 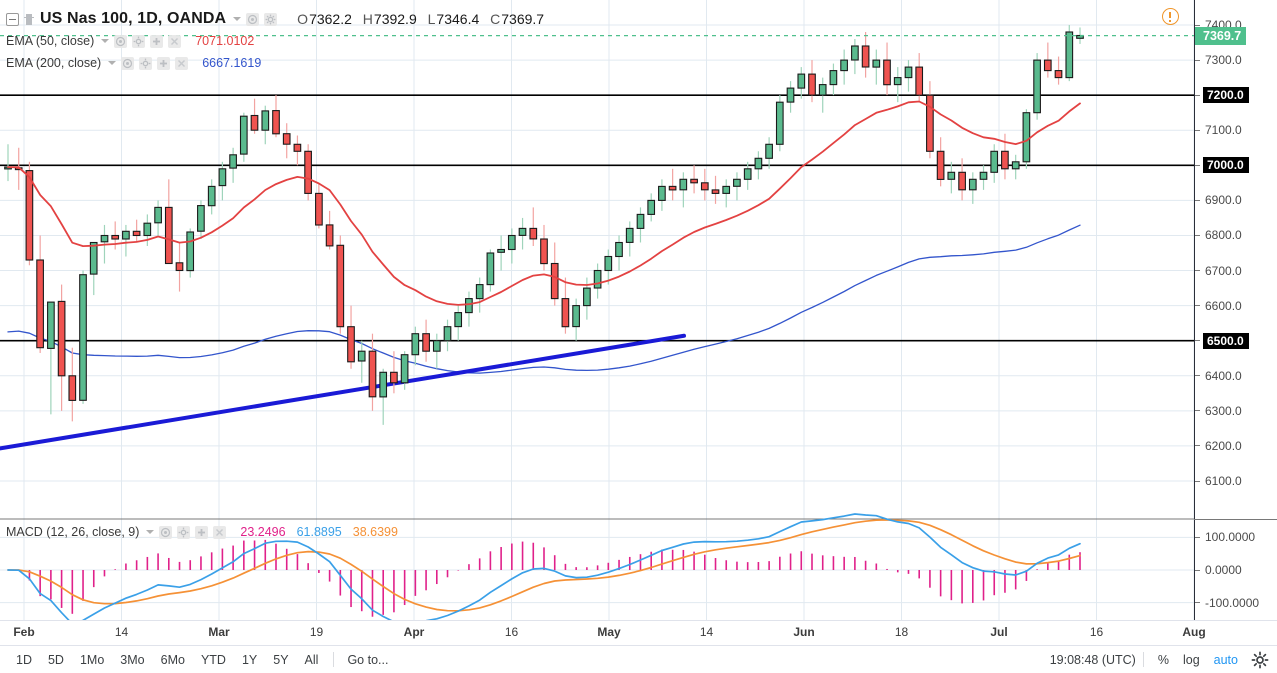 I want to click on timeframe-button-5y: 5Y, so click(x=281, y=659).